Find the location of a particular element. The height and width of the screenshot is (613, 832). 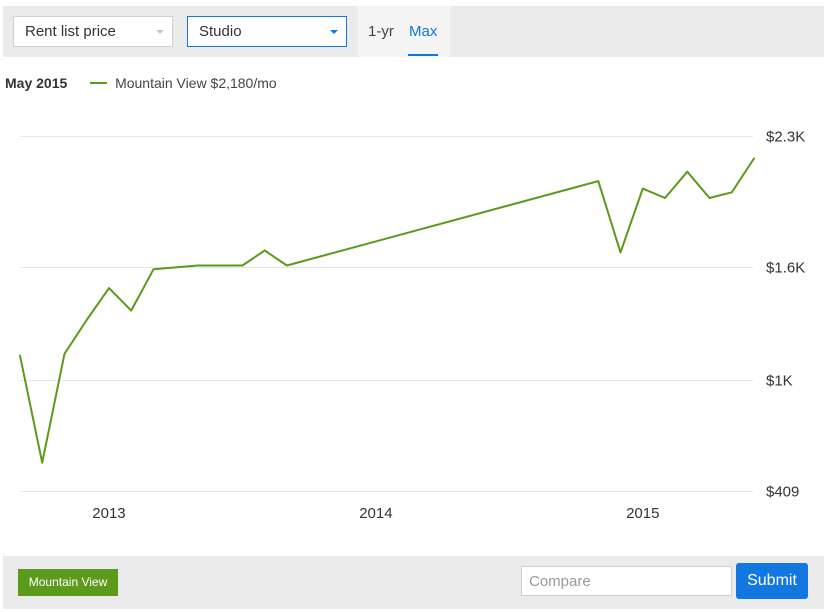

chart-legend: May 2015 Mountain View $2,180/mo is located at coordinates (141, 83).